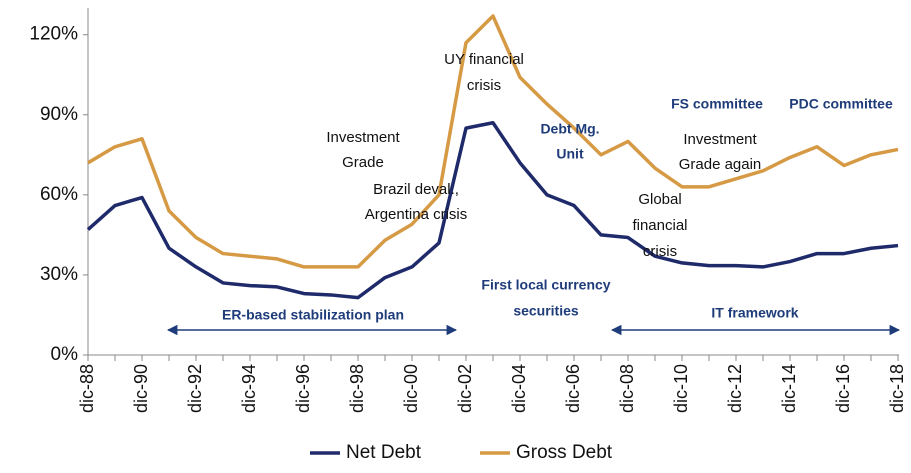 This screenshot has width=911, height=473. Describe the element at coordinates (249, 388) in the screenshot. I see `x-tick-label: dic-94` at that location.